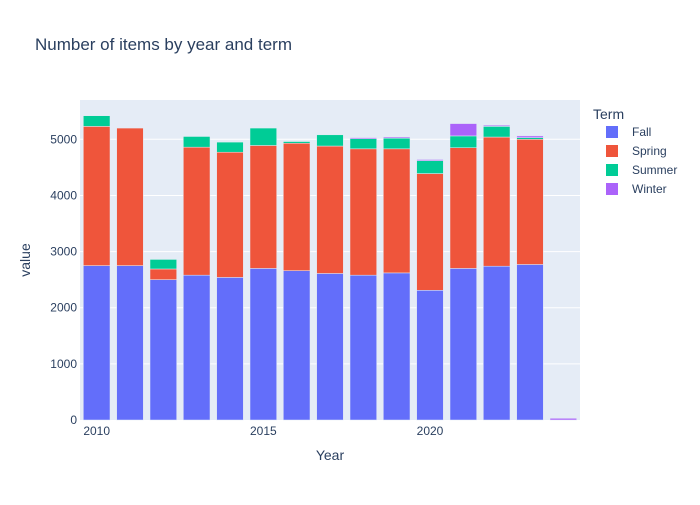 This screenshot has height=505, width=700. Describe the element at coordinates (430, 355) in the screenshot. I see `bar-fall-2020` at that location.